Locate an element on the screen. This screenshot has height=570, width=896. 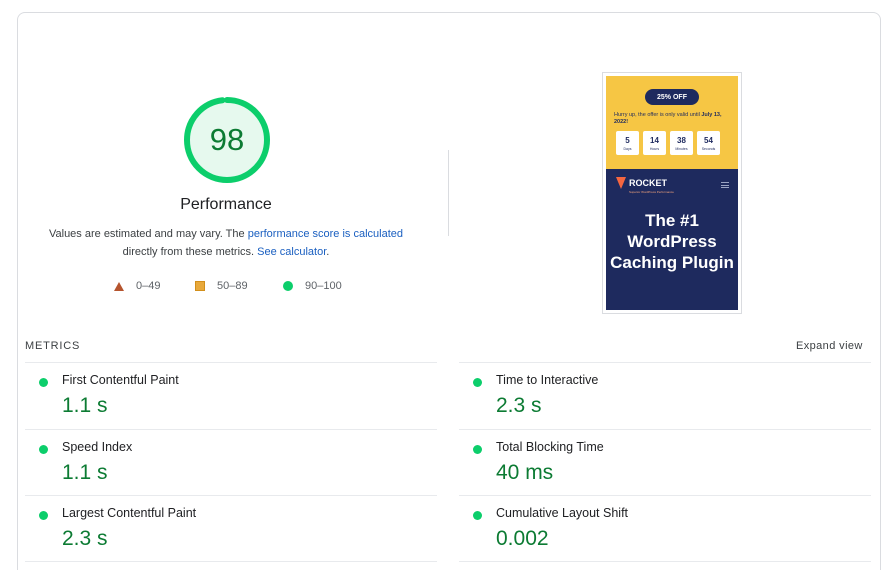
timer-box: 5 Days is located at coordinates (627, 143).